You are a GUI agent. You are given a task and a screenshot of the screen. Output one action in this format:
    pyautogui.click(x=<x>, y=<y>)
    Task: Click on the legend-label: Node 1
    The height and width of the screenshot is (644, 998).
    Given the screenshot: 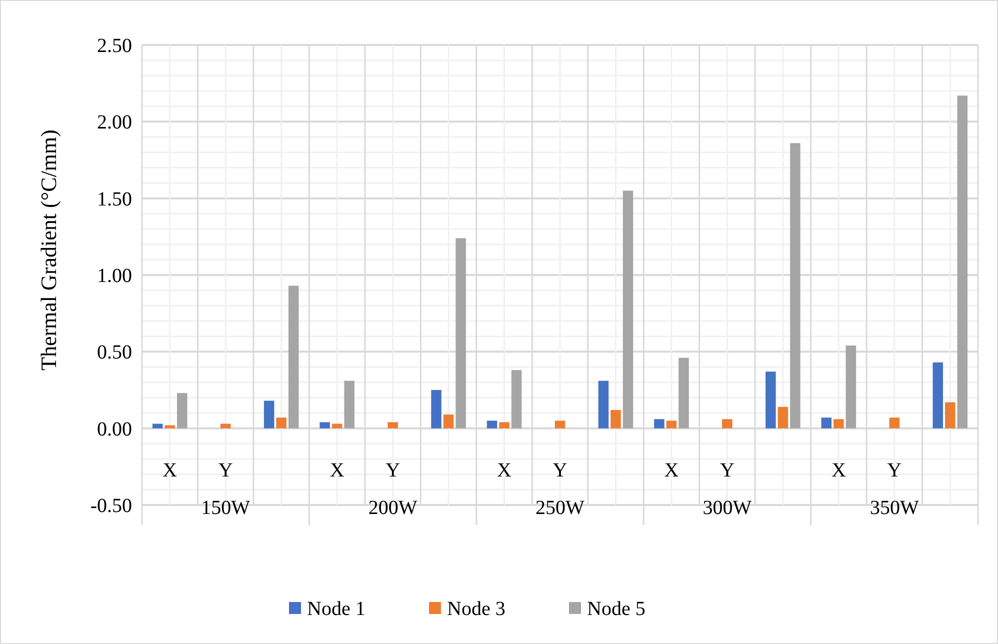 What is the action you would take?
    pyautogui.click(x=336, y=609)
    